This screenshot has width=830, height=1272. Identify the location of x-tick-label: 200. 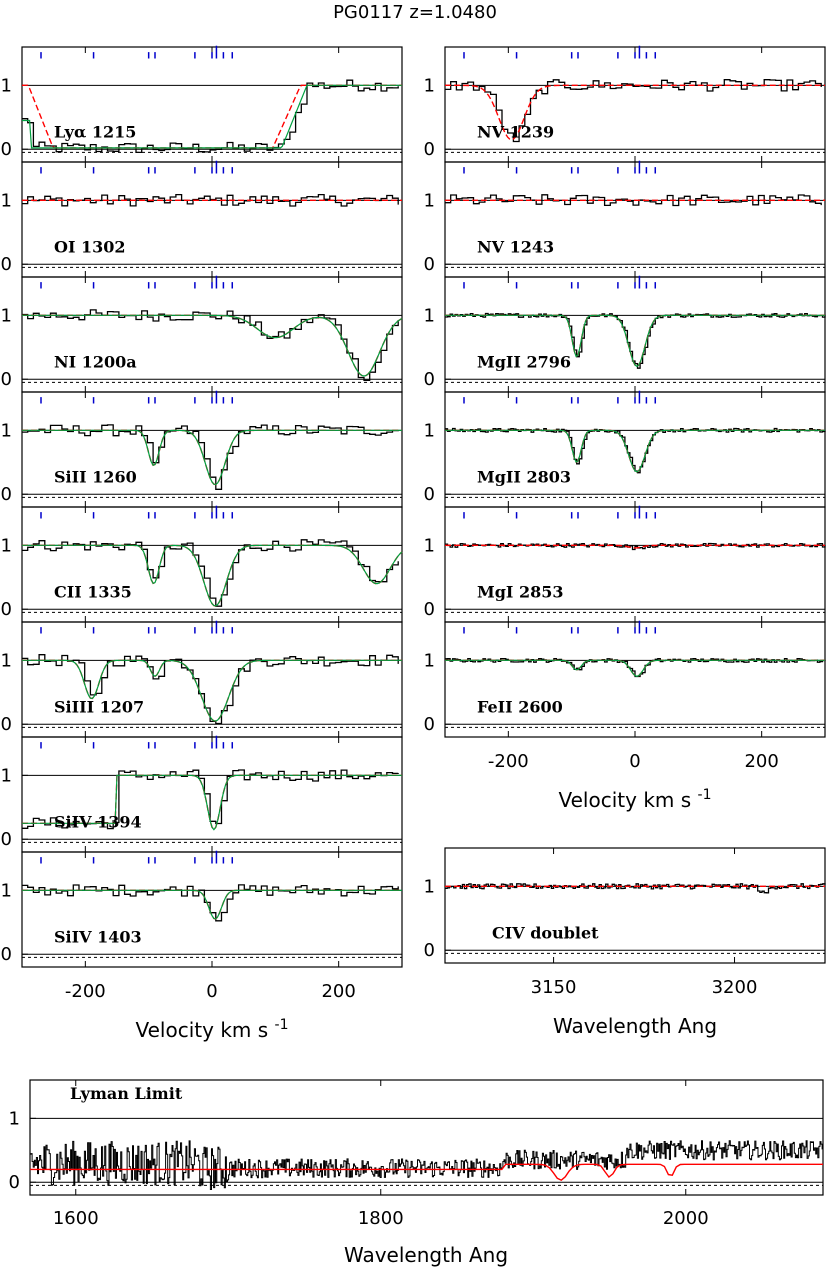
(338, 991).